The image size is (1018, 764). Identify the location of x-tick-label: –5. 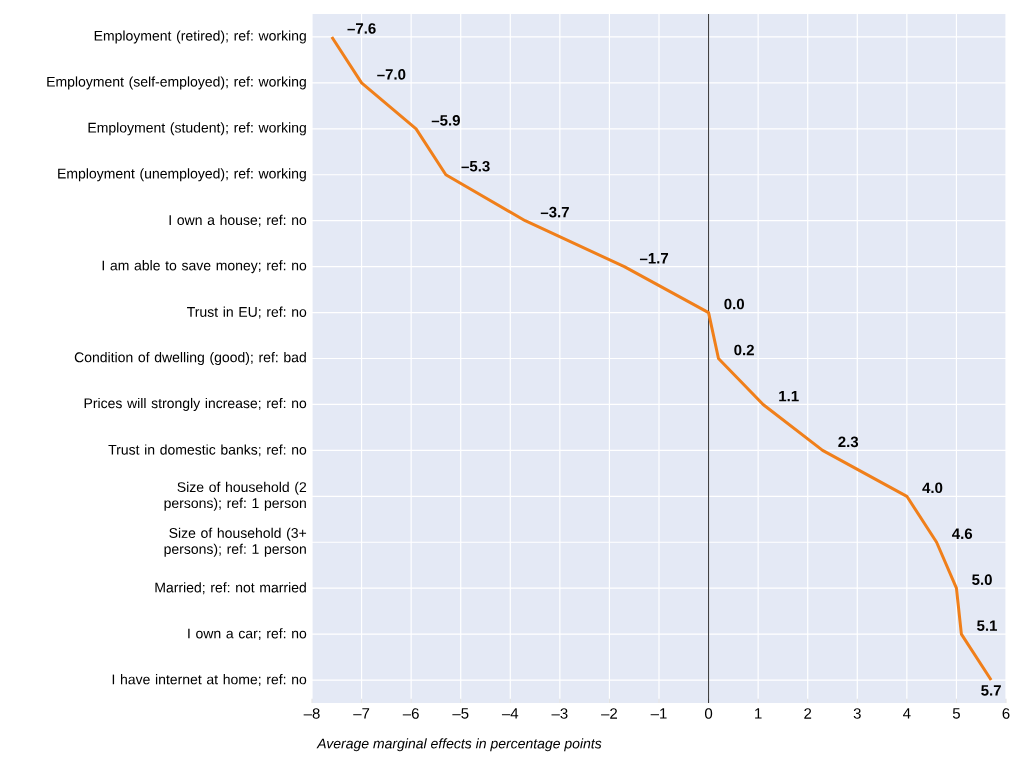
(460, 713).